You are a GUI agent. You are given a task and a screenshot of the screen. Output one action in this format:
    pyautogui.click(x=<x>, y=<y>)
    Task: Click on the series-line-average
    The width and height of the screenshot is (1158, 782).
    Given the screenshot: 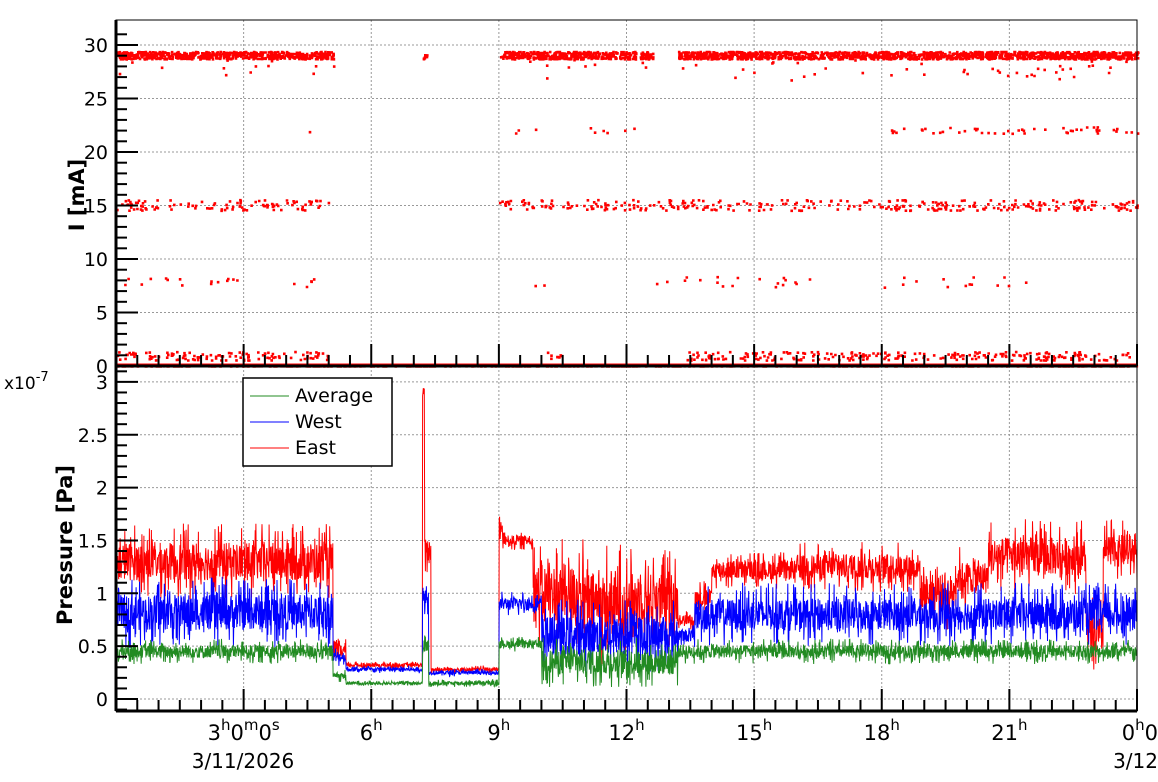 What is the action you would take?
    pyautogui.click(x=626, y=661)
    